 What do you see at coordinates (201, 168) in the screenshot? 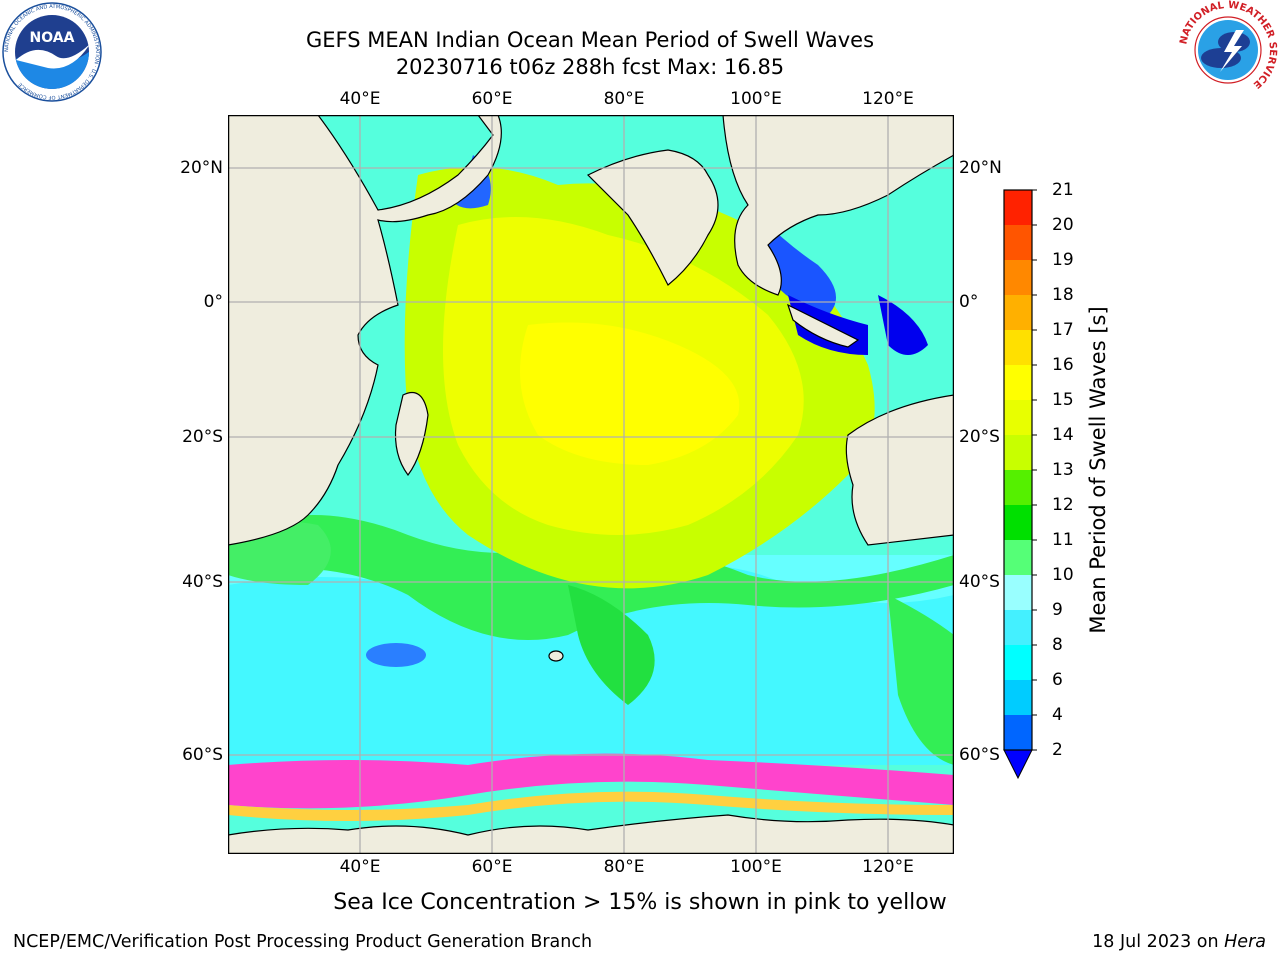
I see `lat-tick-left-20n: 20°N` at bounding box center [201, 168].